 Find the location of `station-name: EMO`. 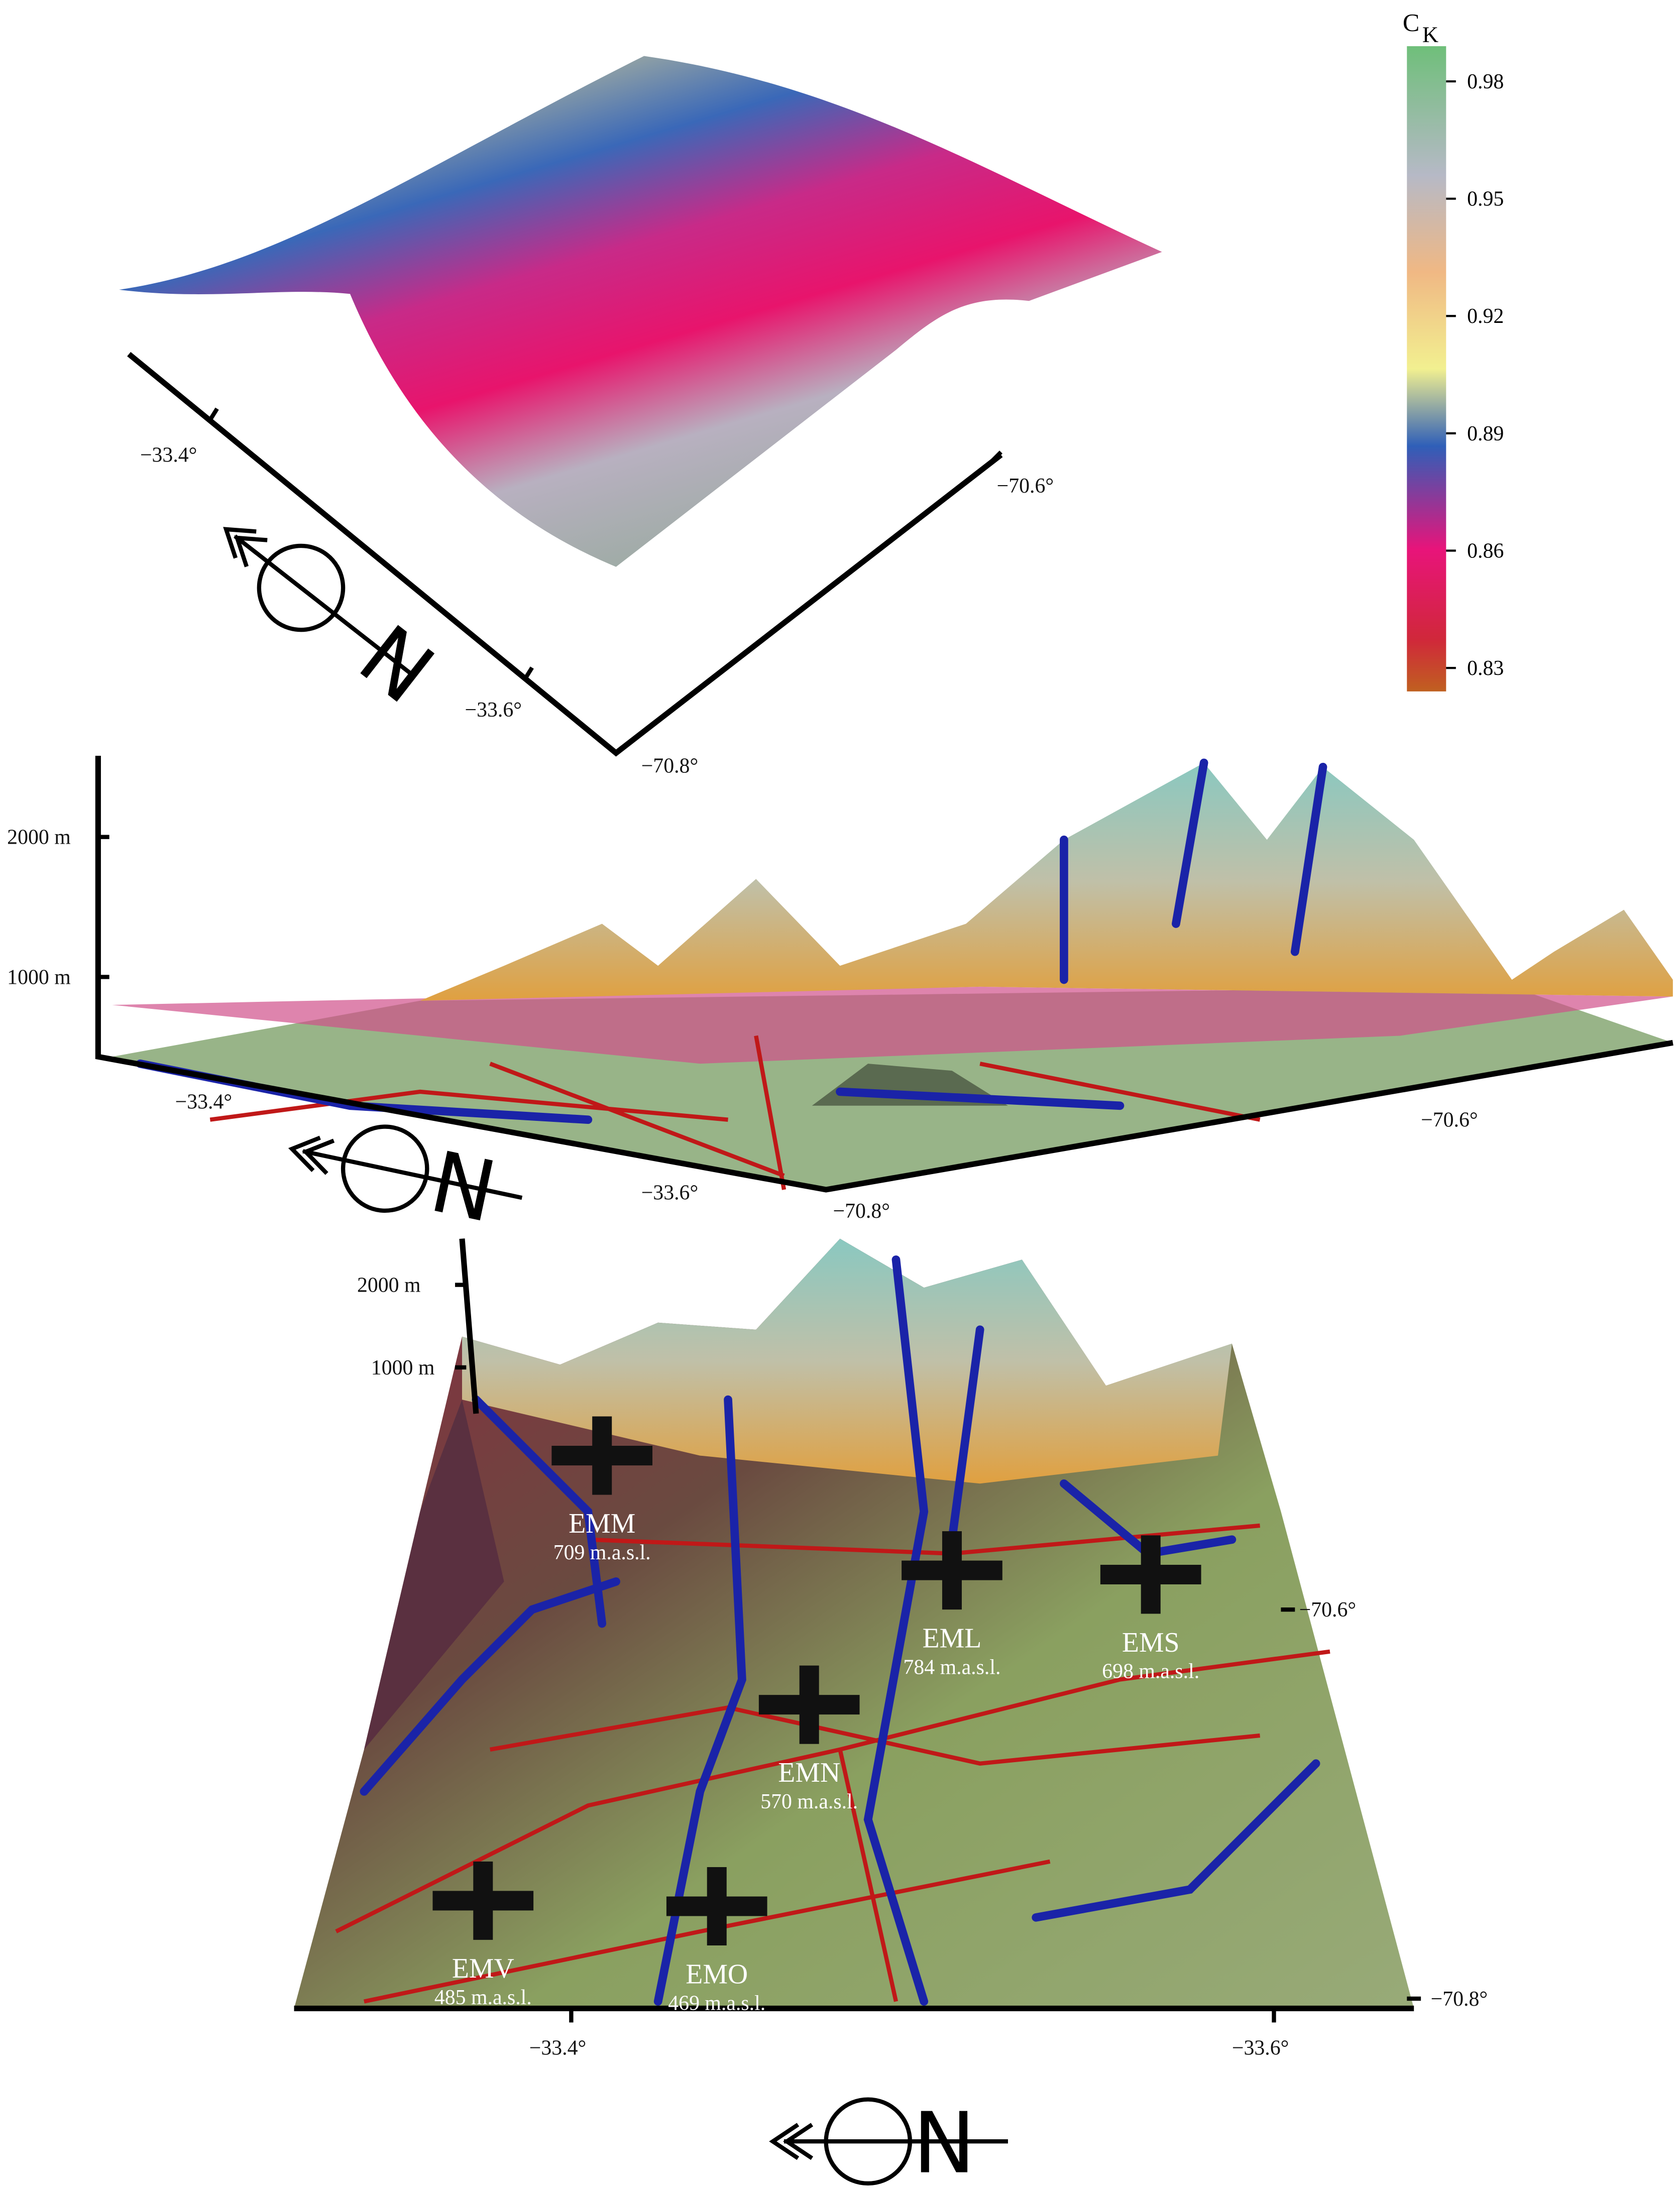

station-name: EMO is located at coordinates (717, 1974).